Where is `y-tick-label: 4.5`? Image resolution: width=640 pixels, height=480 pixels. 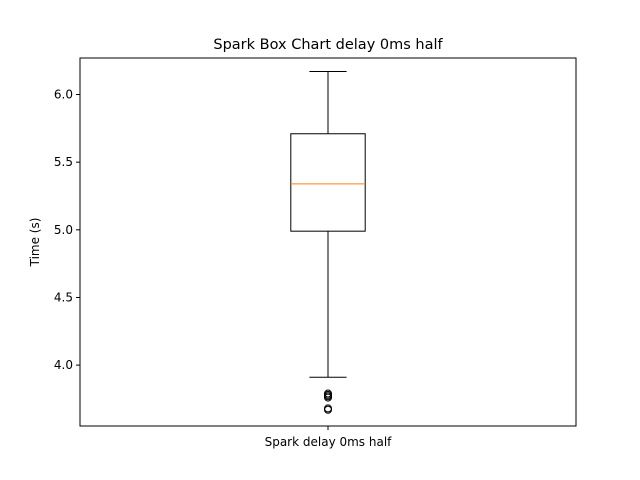 y-tick-label: 4.5 is located at coordinates (63, 297).